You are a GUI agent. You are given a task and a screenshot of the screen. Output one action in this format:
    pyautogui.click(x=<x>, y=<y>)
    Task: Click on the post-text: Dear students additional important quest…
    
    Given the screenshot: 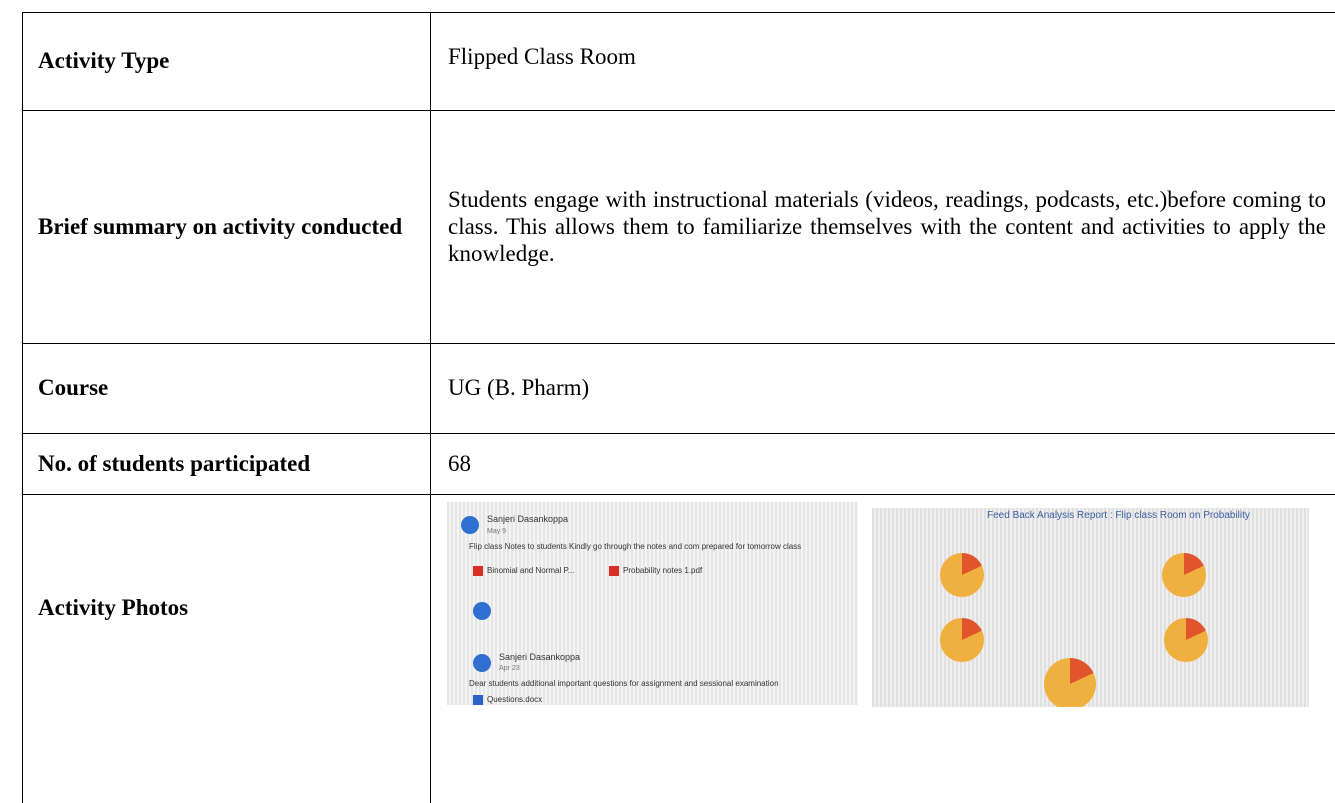 What is the action you would take?
    pyautogui.click(x=624, y=683)
    